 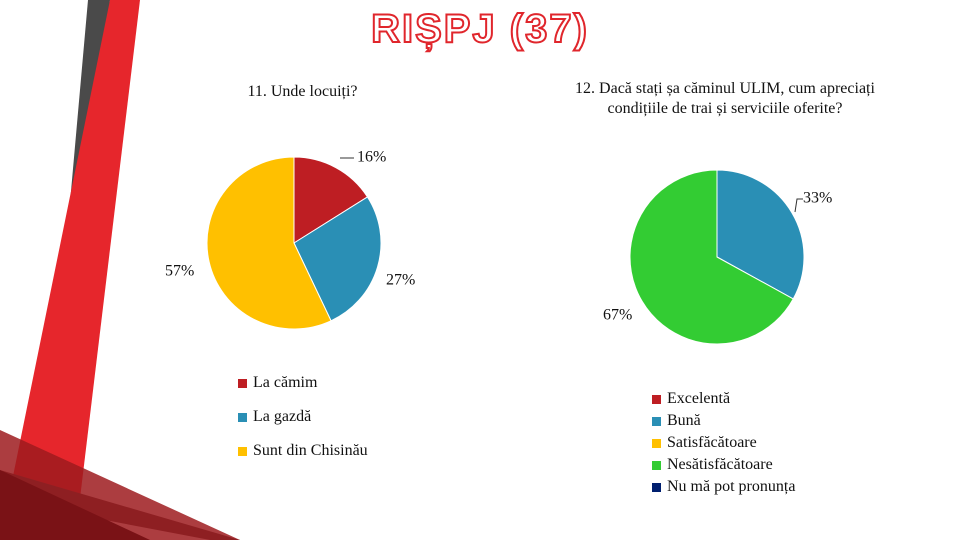 I want to click on pie2-data-label-1: 33%, so click(x=817, y=198).